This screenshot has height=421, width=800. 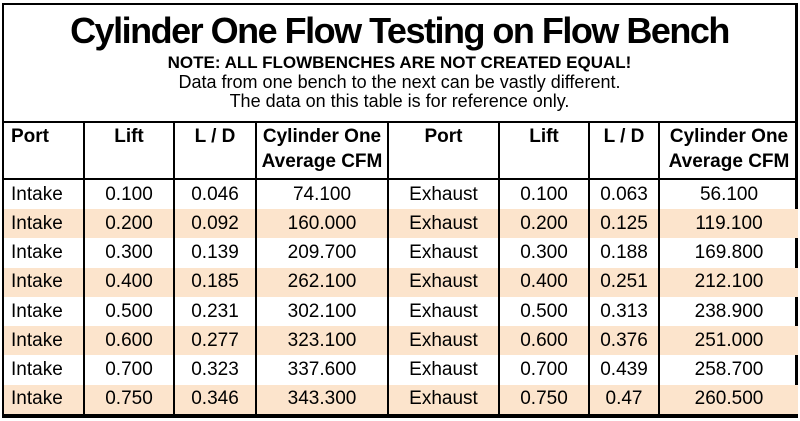 I want to click on page-title: Cylinder One Flow Testing on Flow Bench, so click(x=400, y=30).